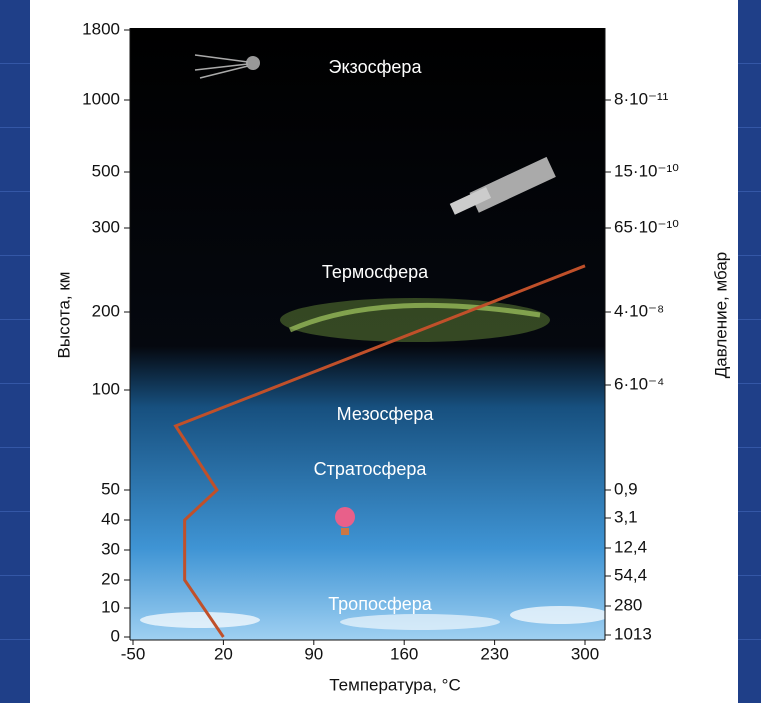  I want to click on annotation: Термосфера, so click(375, 272).